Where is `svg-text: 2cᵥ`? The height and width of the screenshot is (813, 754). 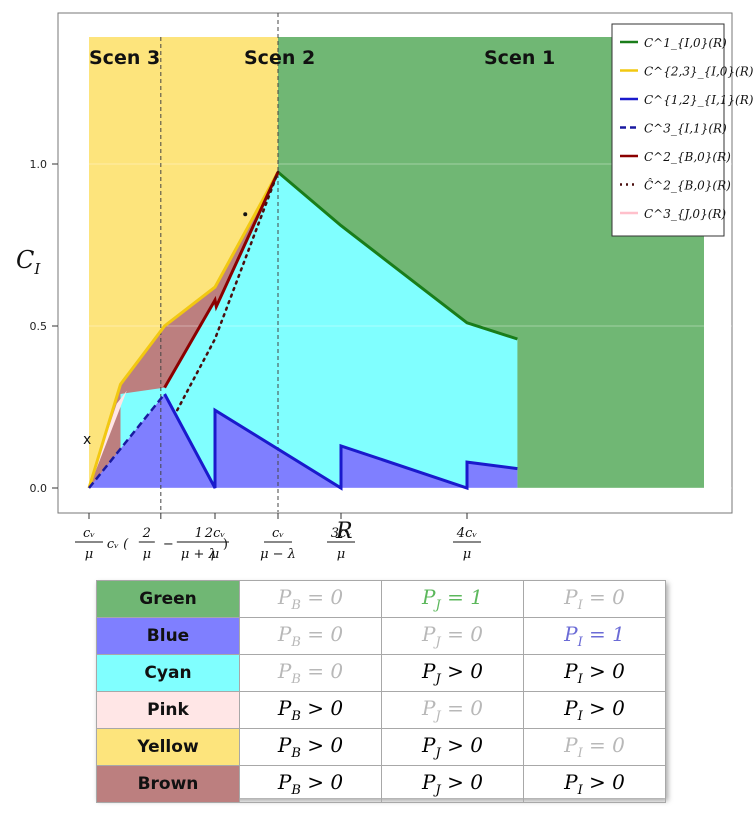 svg-text: 2cᵥ is located at coordinates (215, 533).